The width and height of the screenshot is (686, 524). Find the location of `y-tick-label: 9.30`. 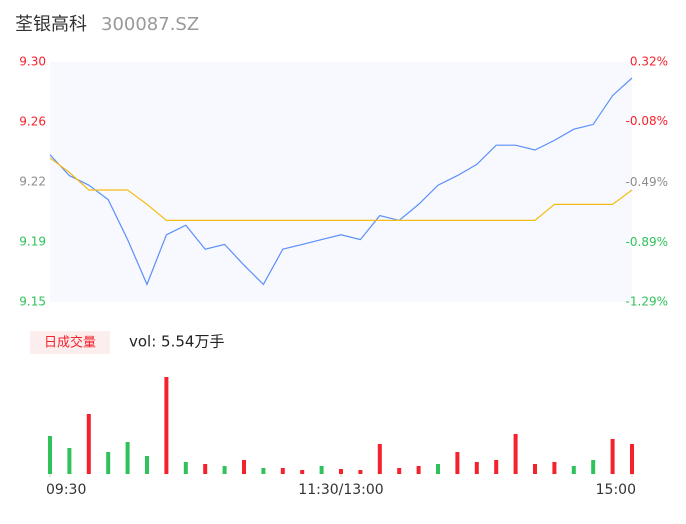

y-tick-label: 9.30 is located at coordinates (32, 62).